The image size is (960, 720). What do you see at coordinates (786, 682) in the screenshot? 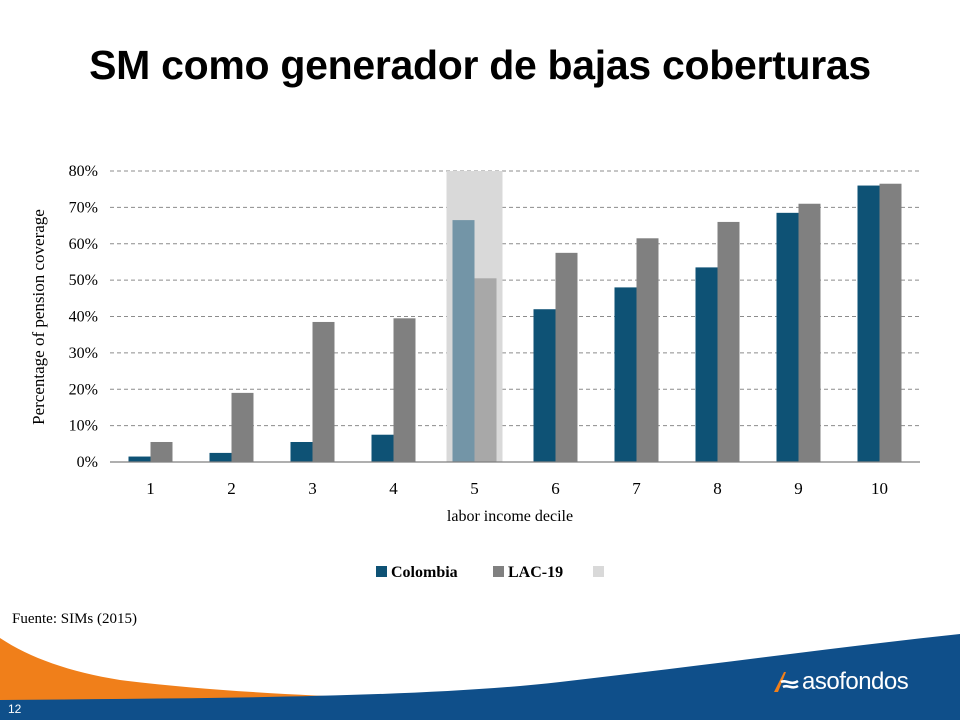
I see `asofondos-logo-icon` at bounding box center [786, 682].